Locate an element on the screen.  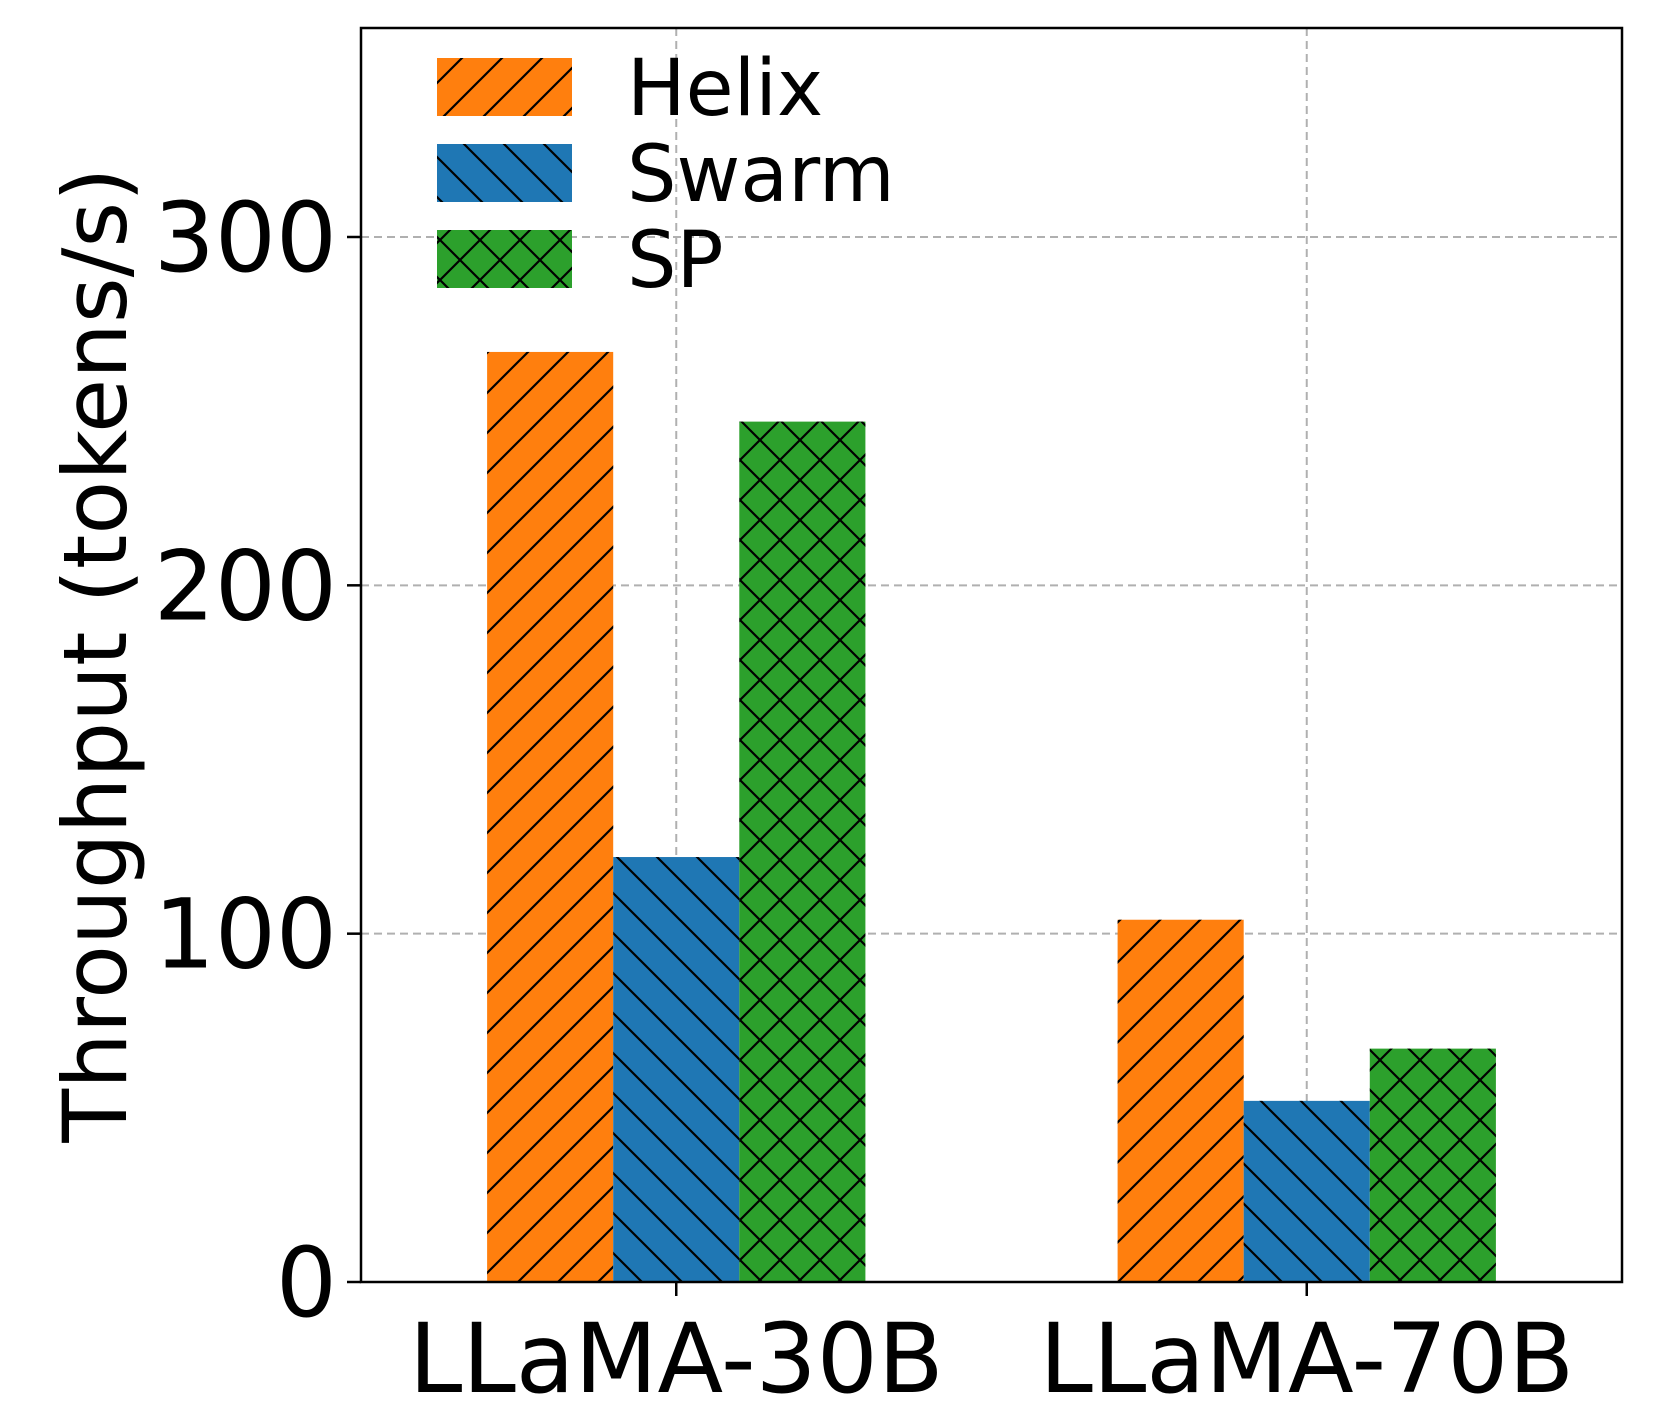
y-axis-label: Throughput (tokens/s) is located at coordinates (95, 655).